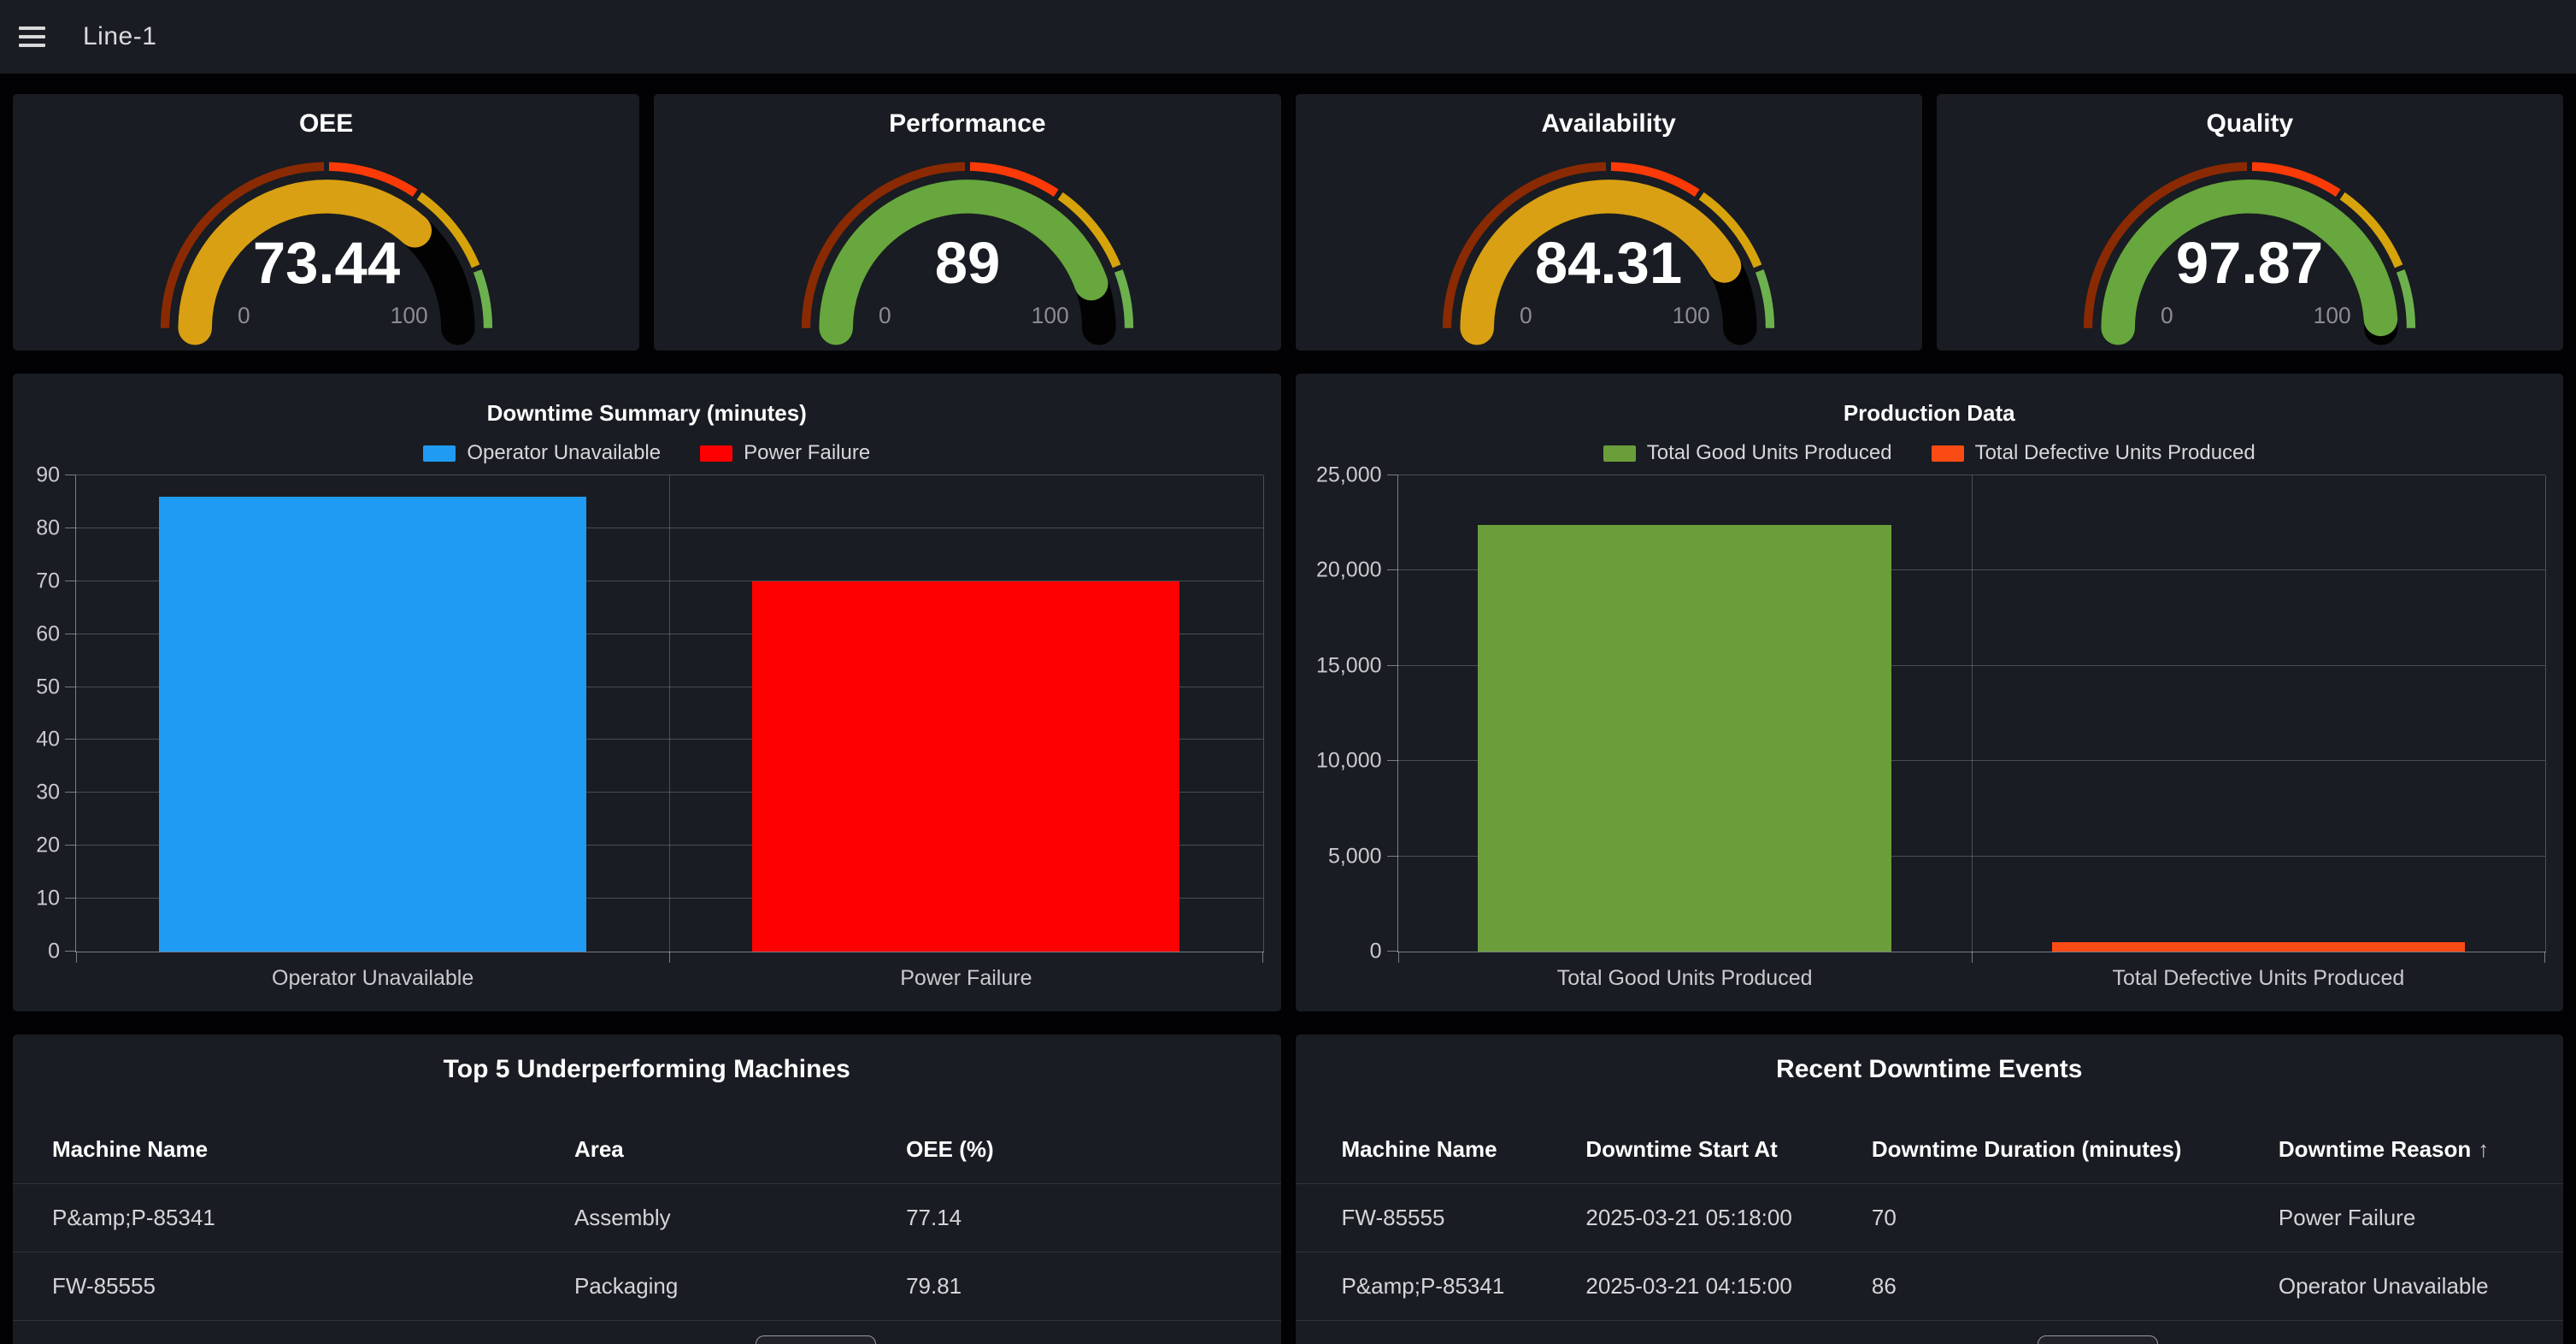 The height and width of the screenshot is (1344, 2576). I want to click on y-axis-label: 20, so click(48, 845).